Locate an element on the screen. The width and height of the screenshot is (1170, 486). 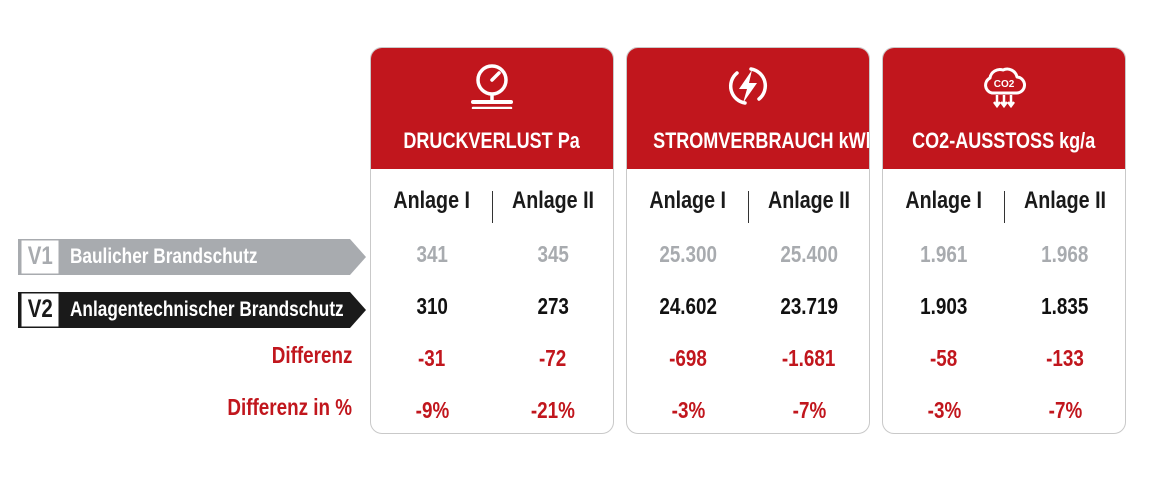
v2-value-anlage-2: 23.719 is located at coordinates (809, 306).